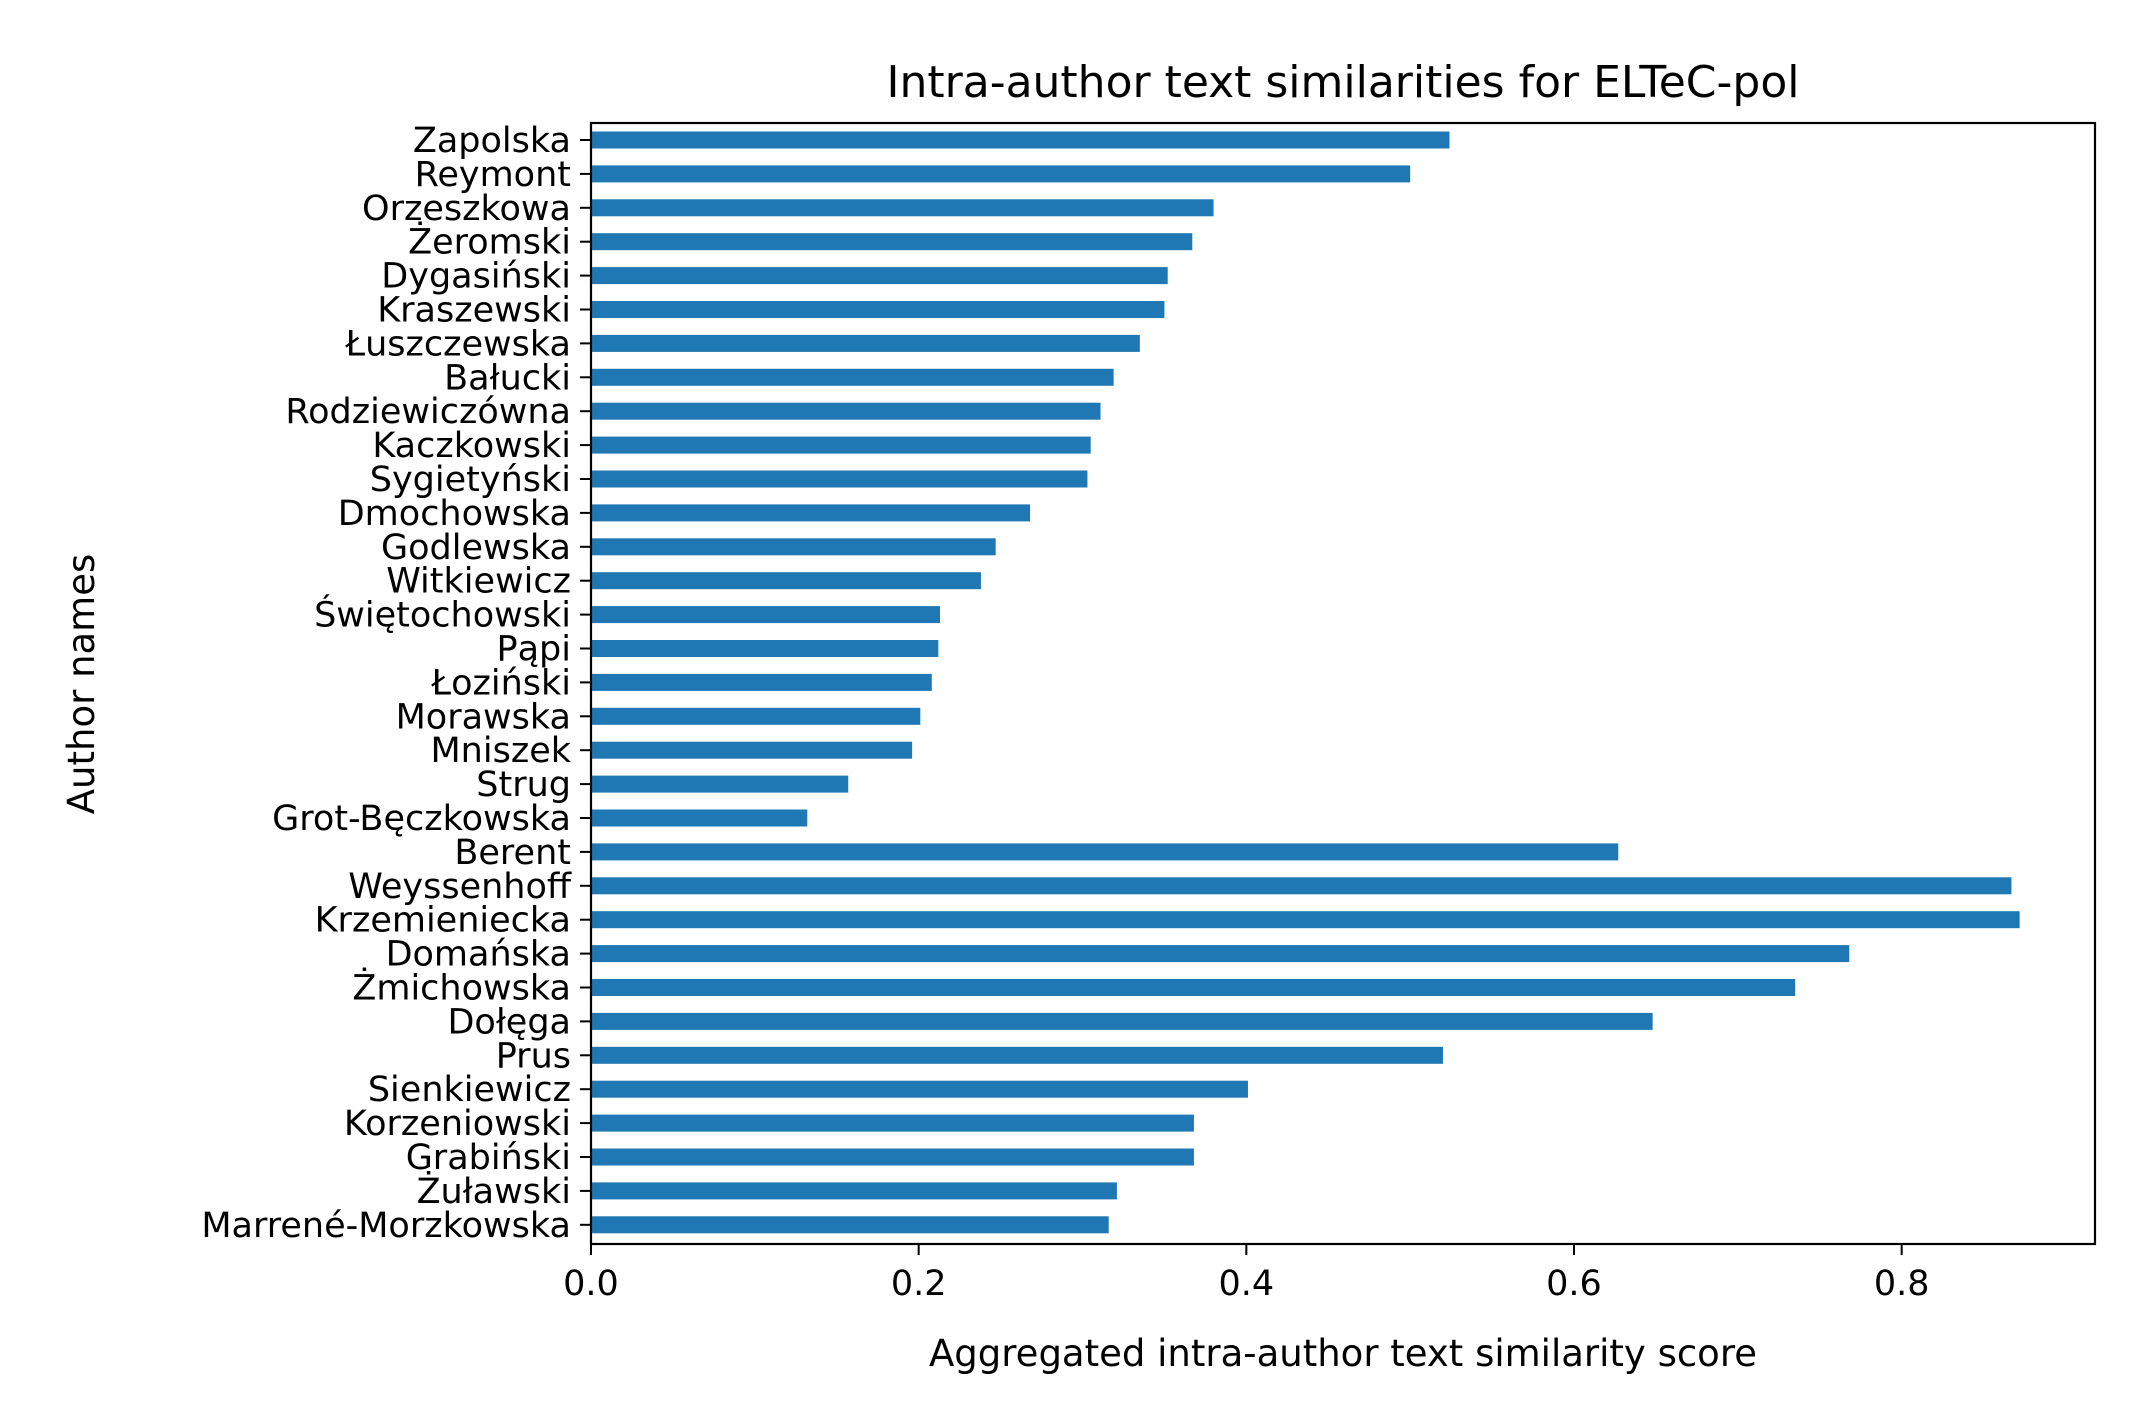 The image size is (2135, 1426). What do you see at coordinates (460, 887) in the screenshot?
I see `y-tick-label: Weyssenhoff` at bounding box center [460, 887].